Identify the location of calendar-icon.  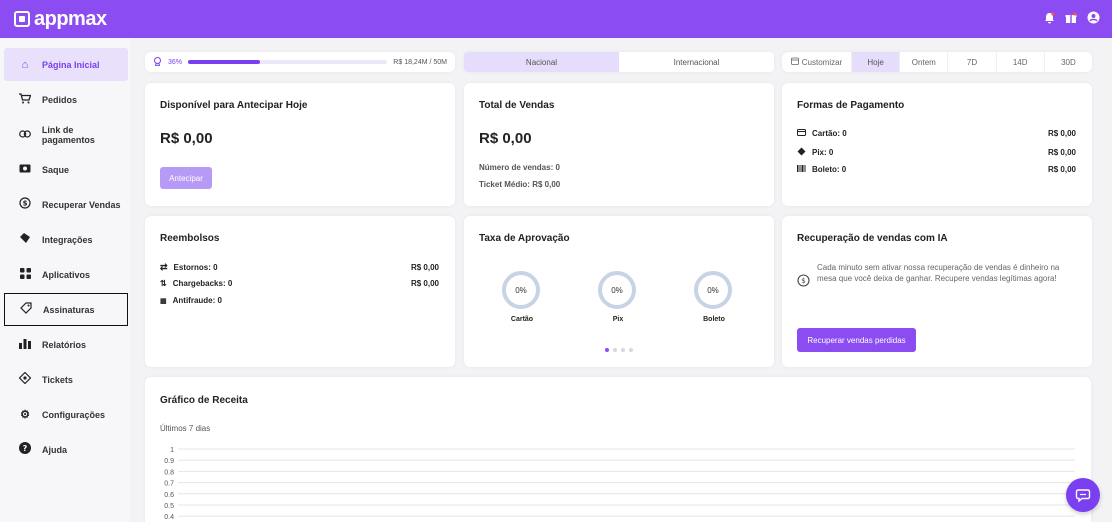
(794, 62).